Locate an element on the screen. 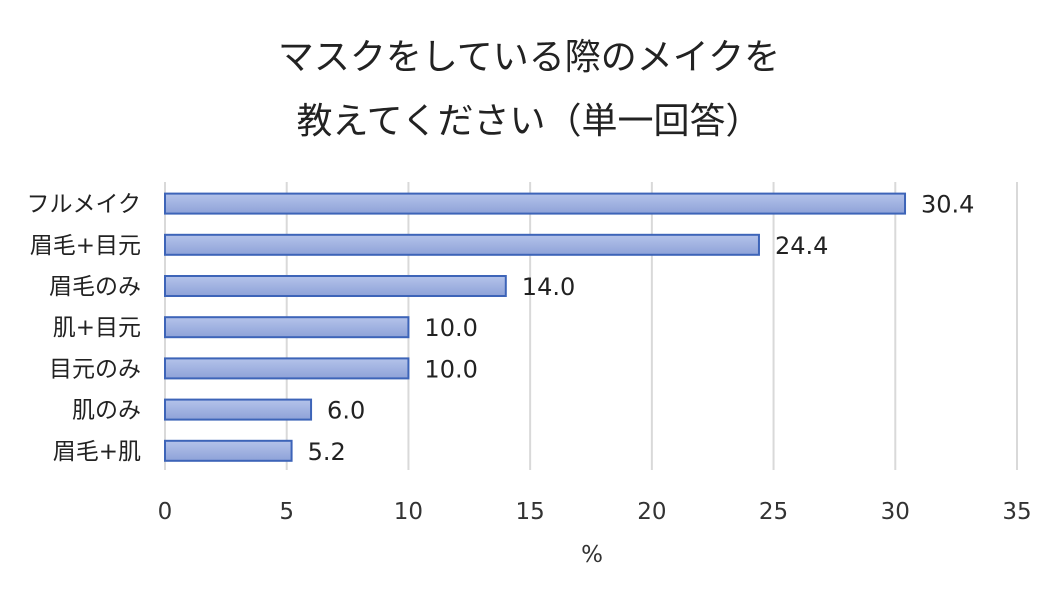 This screenshot has width=1058, height=592. chart-title-line-2: 教えてください（単一回答） is located at coordinates (529, 121).